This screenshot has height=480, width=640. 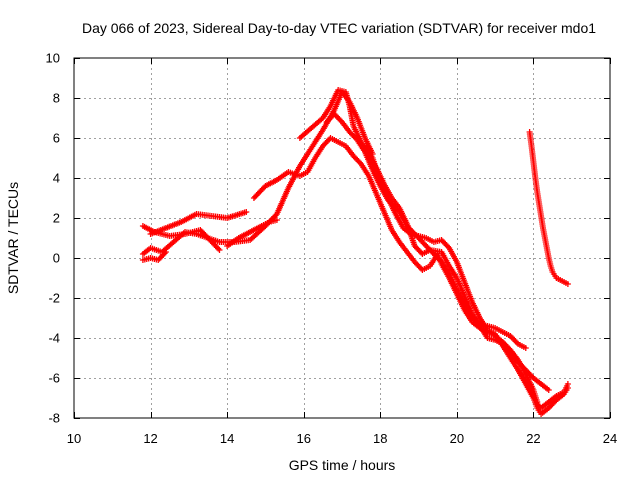 I want to click on y-tick-label: 8, so click(x=56, y=98).